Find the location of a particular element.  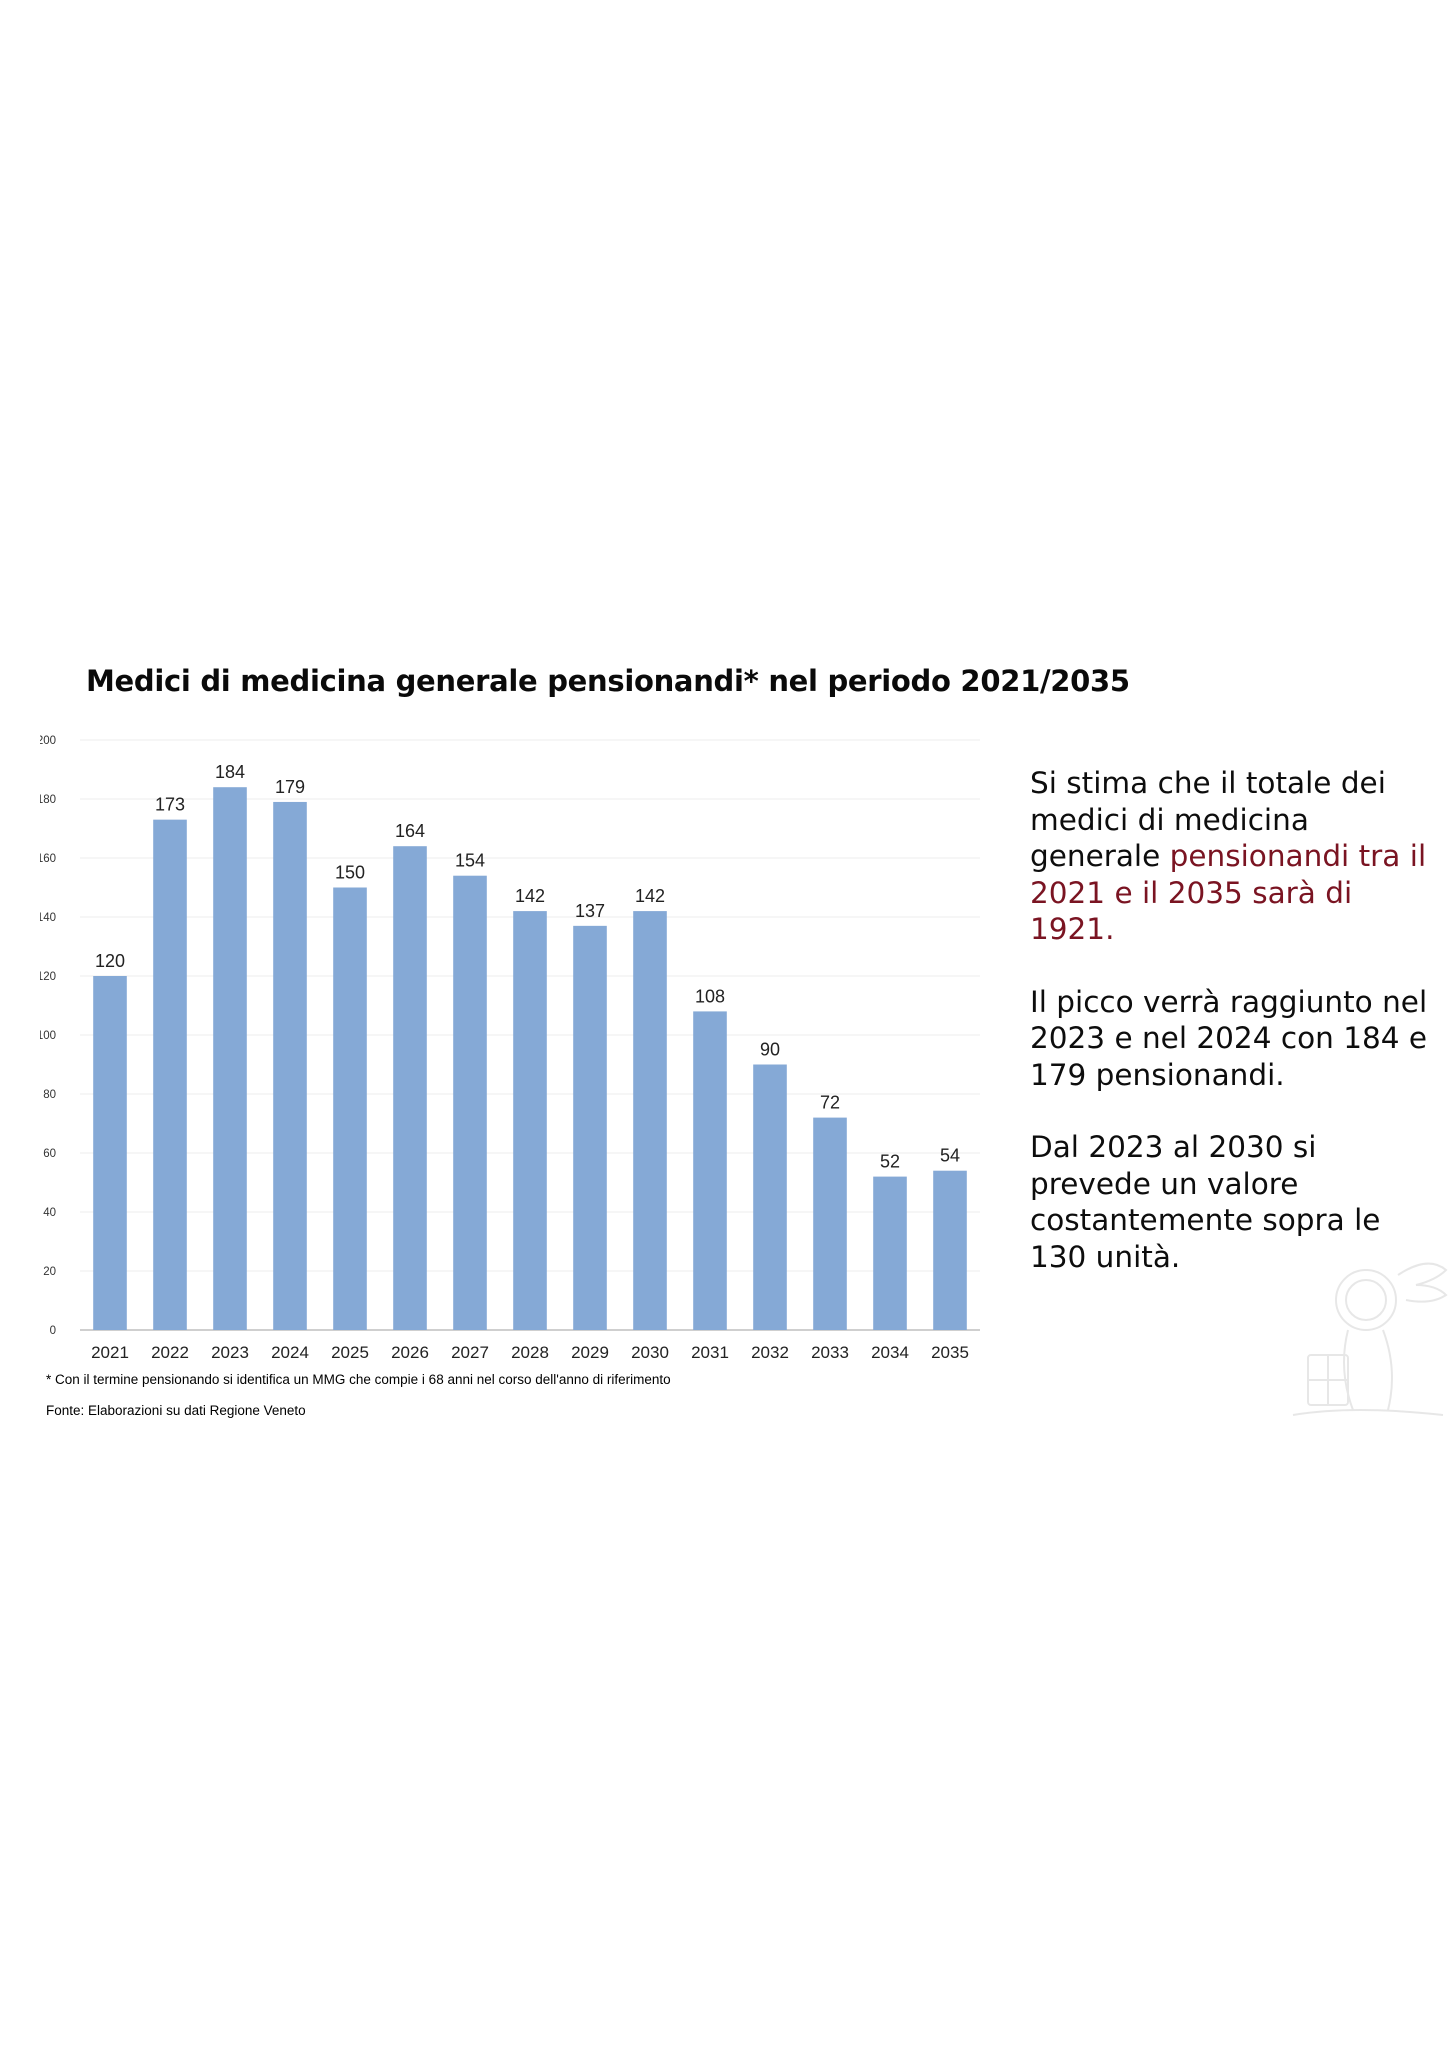

y-tick-label: 180 is located at coordinates (48, 800).